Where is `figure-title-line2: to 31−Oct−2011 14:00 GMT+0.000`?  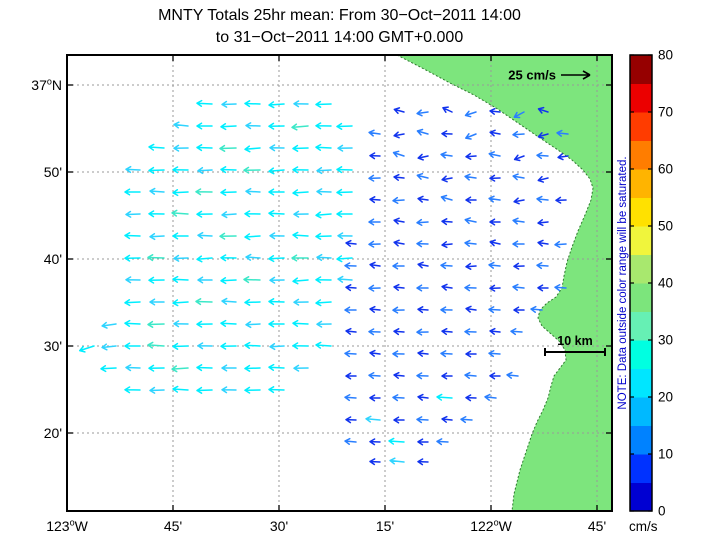 figure-title-line2: to 31−Oct−2011 14:00 GMT+0.000 is located at coordinates (339, 37).